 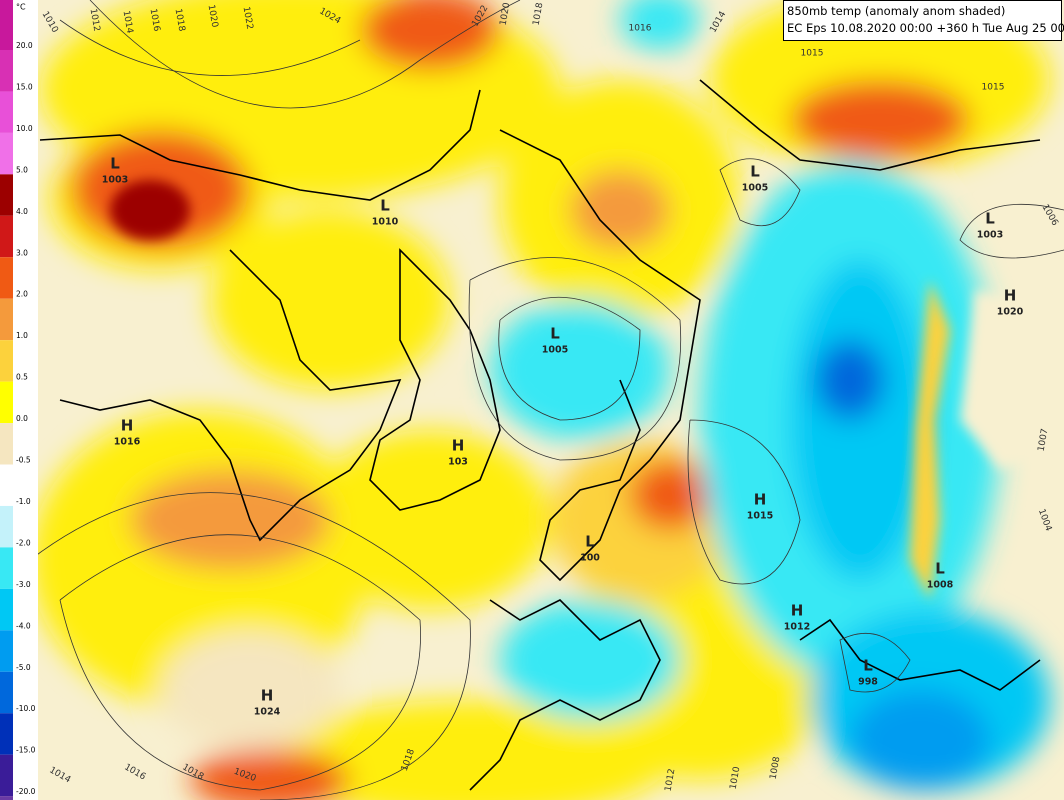 What do you see at coordinates (22, 211) in the screenshot?
I see `legend-label: 4.0` at bounding box center [22, 211].